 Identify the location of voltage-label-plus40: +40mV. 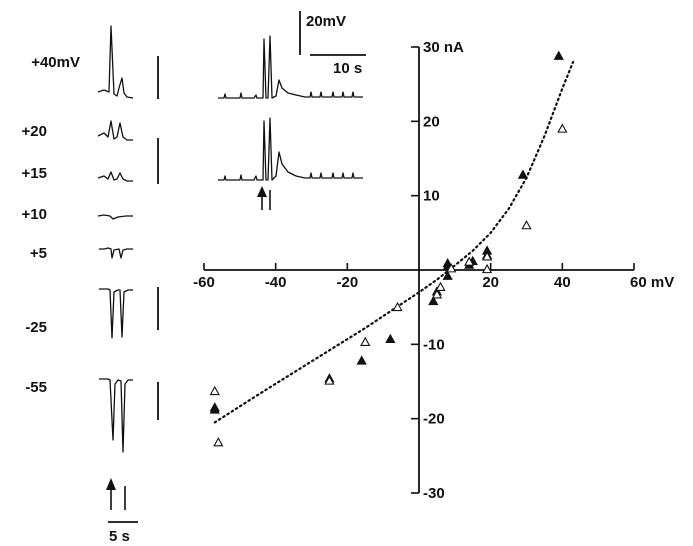
(55, 62).